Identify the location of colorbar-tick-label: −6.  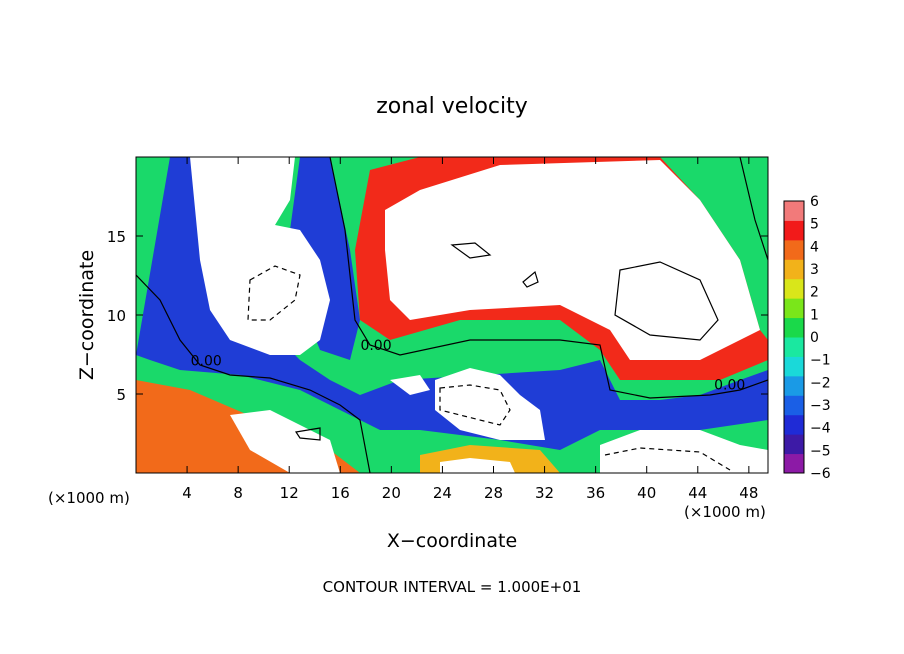
(820, 474).